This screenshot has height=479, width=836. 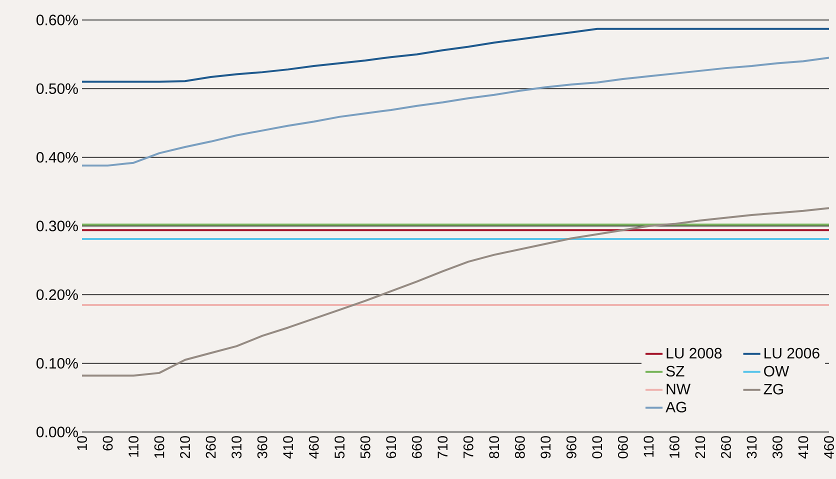 What do you see at coordinates (57, 226) in the screenshot?
I see `y-tick-label: 0.30%` at bounding box center [57, 226].